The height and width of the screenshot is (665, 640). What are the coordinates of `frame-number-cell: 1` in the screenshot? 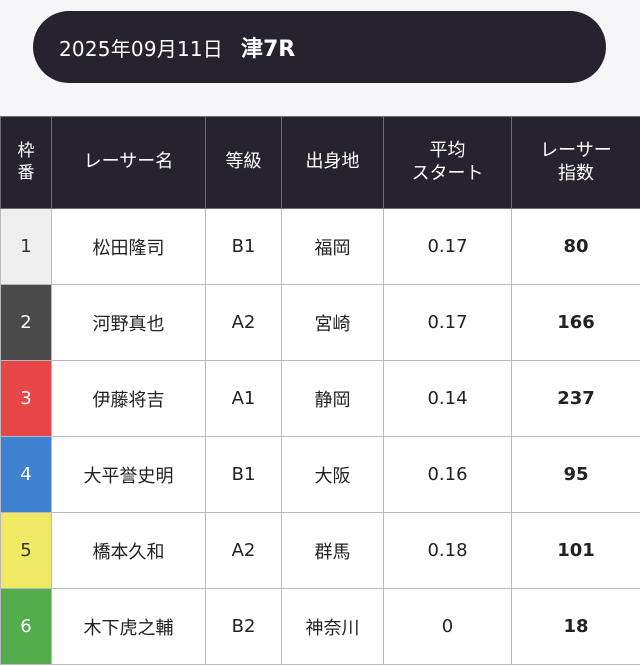 It's located at (26, 246).